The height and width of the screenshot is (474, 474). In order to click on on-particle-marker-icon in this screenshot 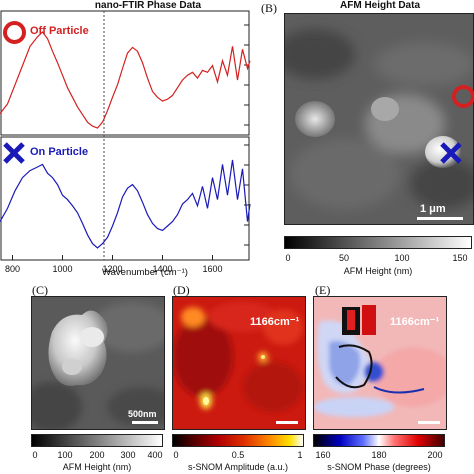, I will do `click(451, 153)`.